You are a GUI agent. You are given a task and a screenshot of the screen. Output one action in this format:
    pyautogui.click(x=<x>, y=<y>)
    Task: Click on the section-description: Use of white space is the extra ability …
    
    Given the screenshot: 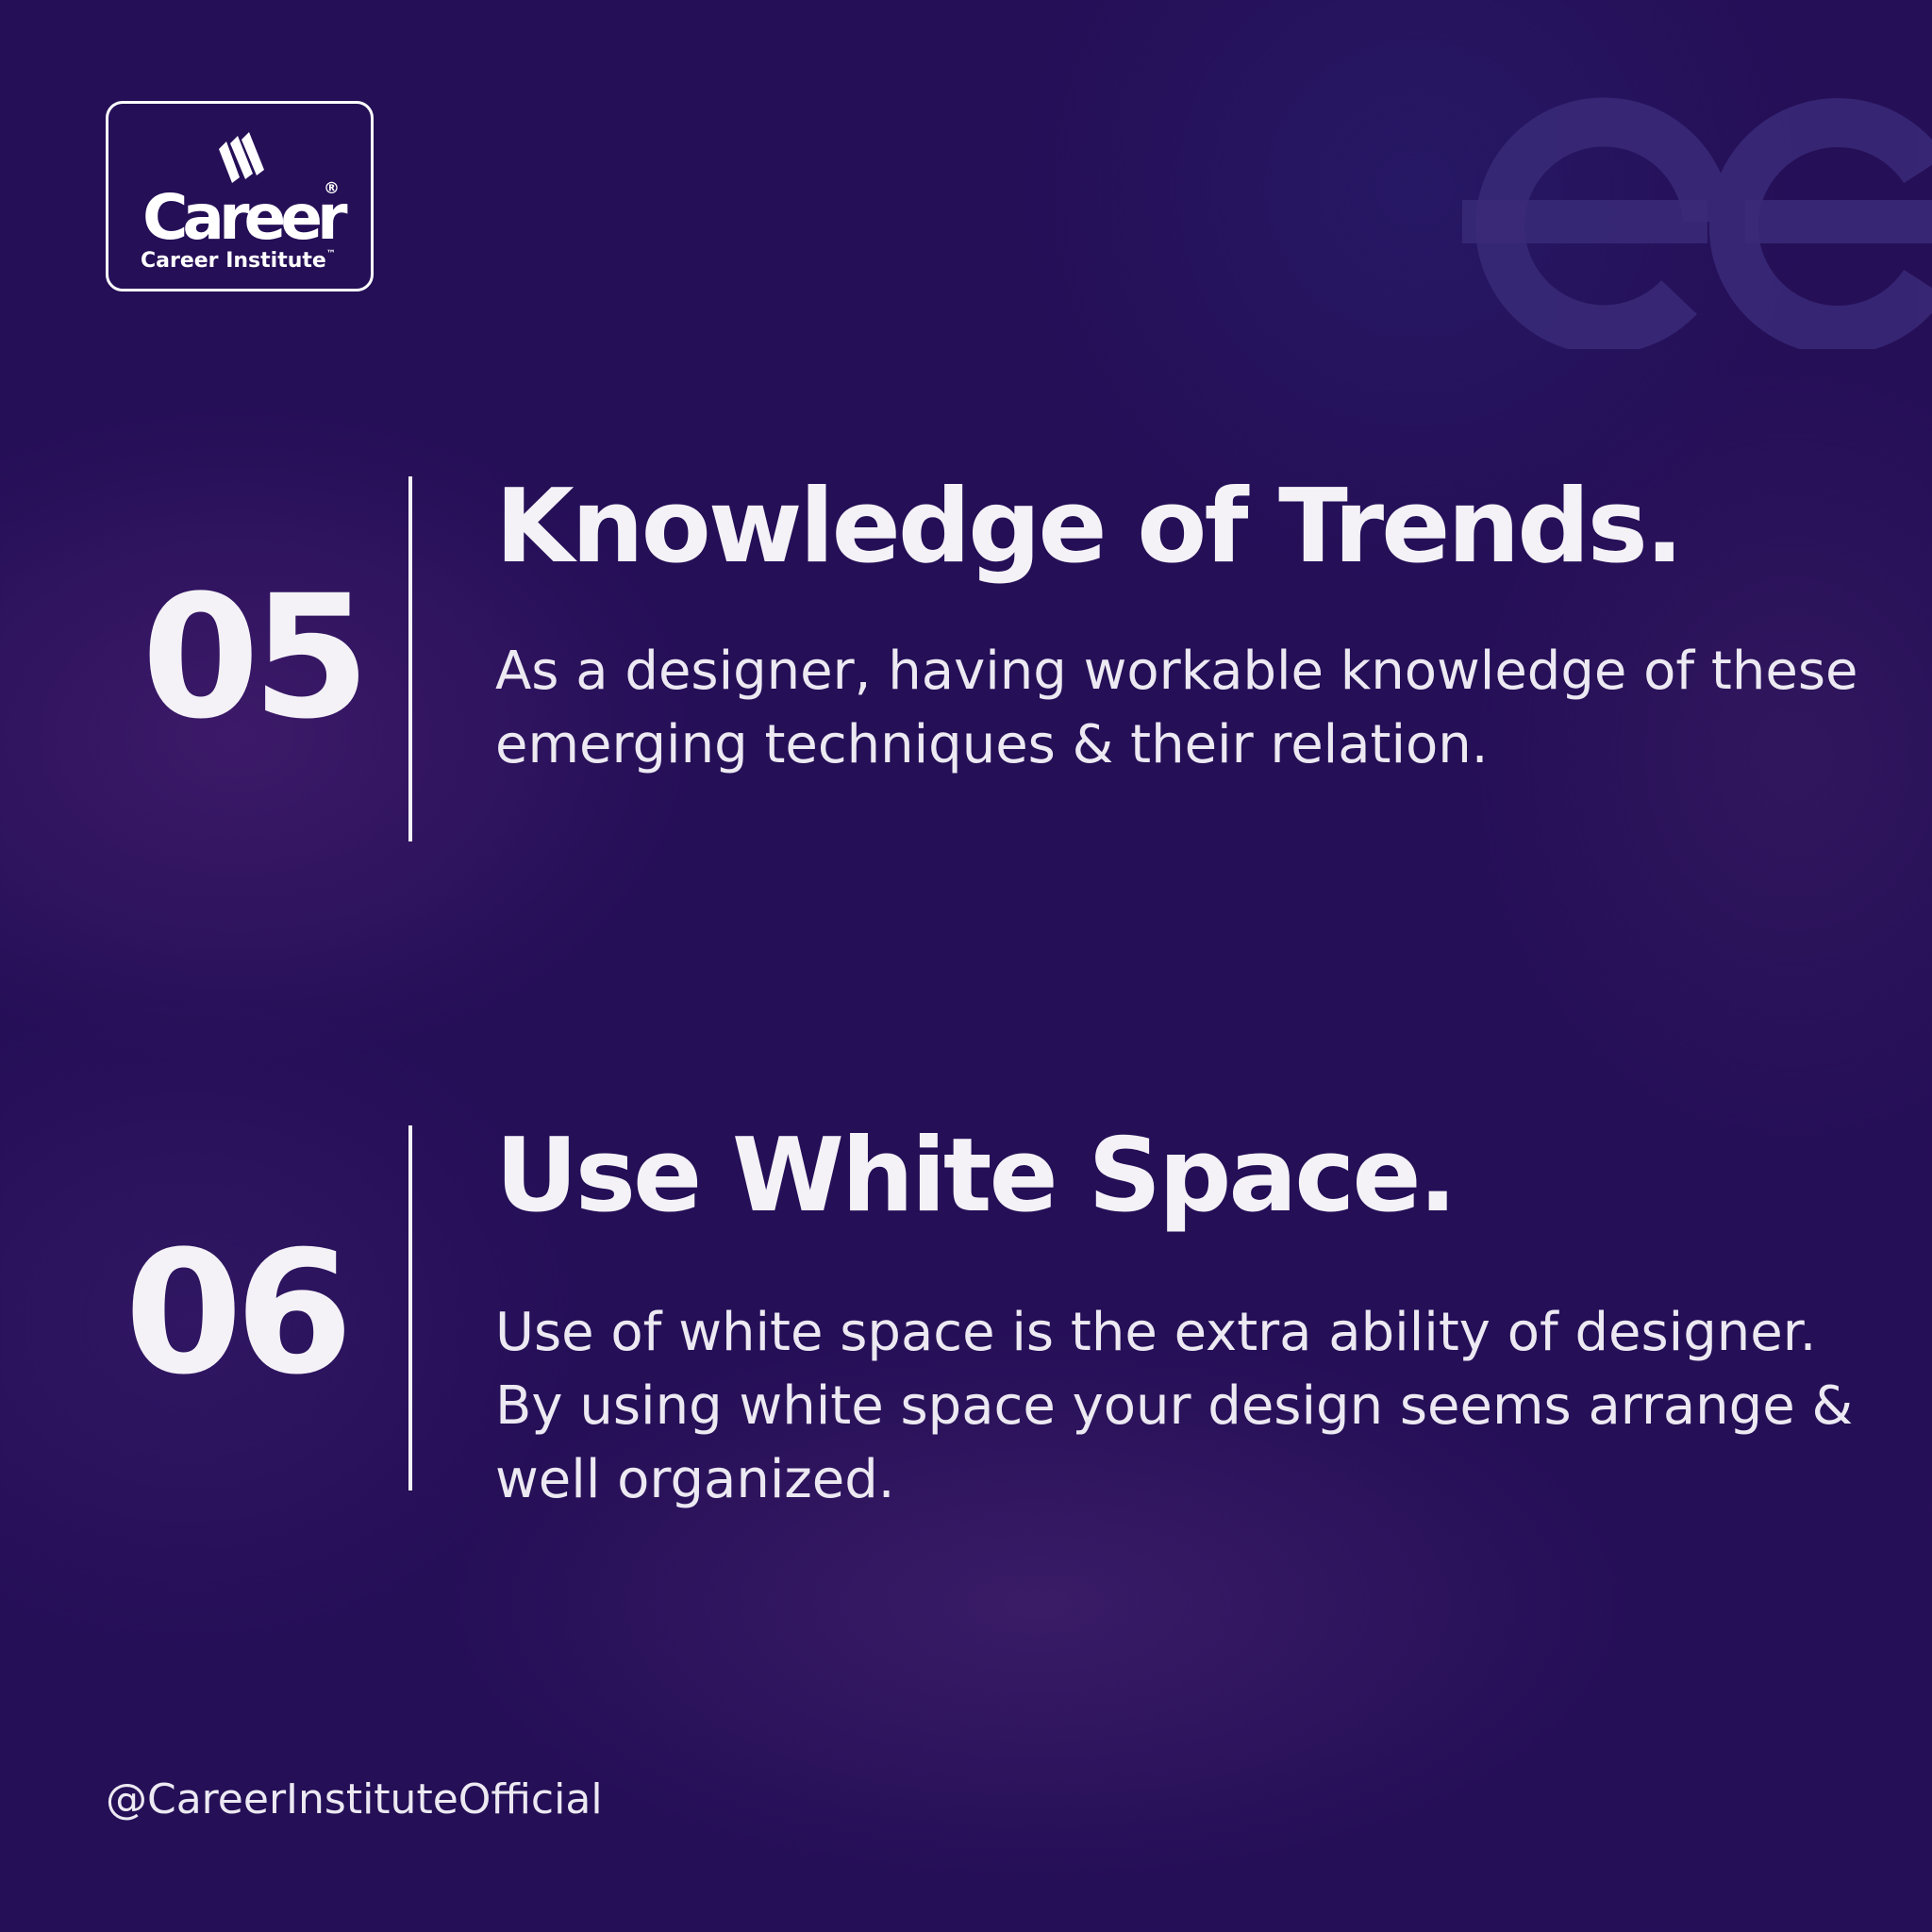 What is the action you would take?
    pyautogui.click(x=1174, y=1406)
    